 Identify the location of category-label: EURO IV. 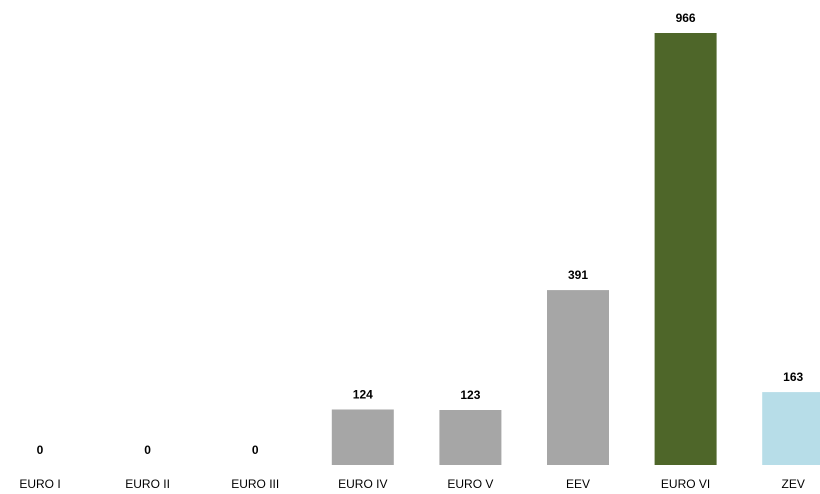
(362, 484).